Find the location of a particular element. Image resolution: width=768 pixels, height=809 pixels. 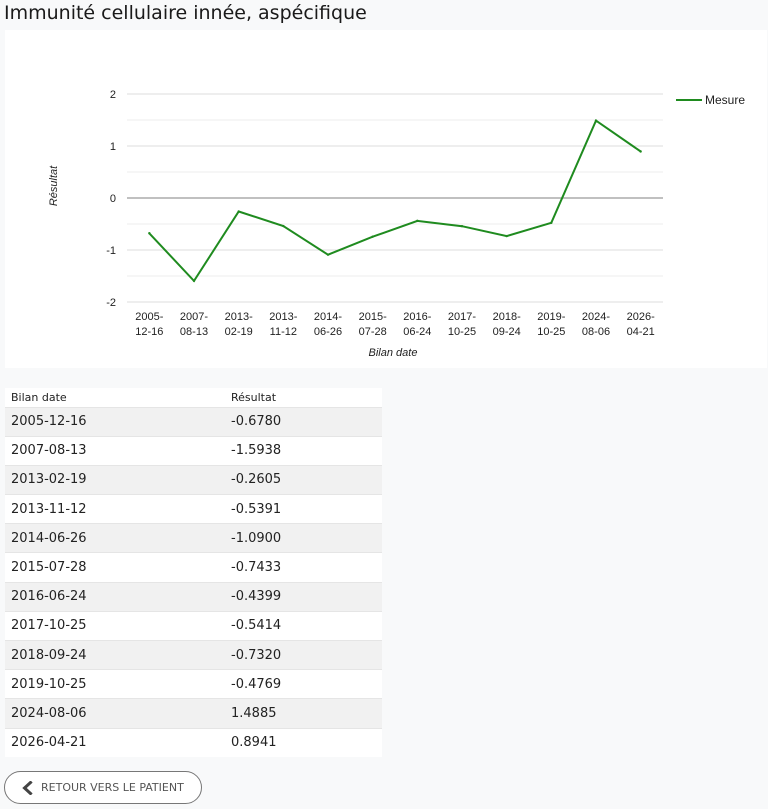

cell-result: -1.0900 is located at coordinates (306, 538).